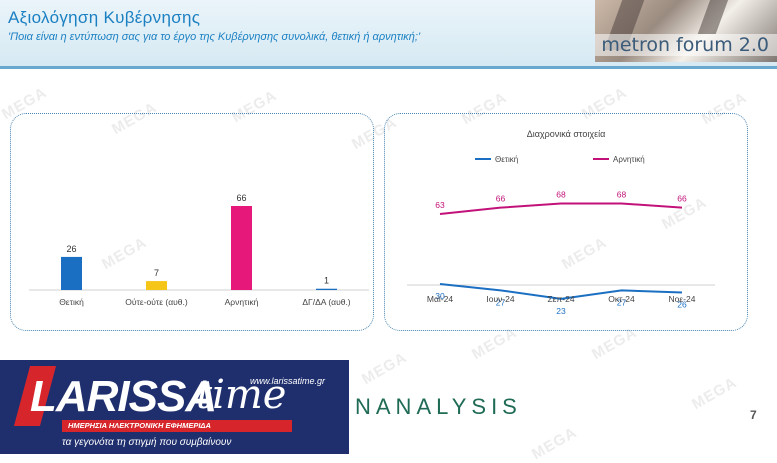  What do you see at coordinates (123, 396) in the screenshot?
I see `logo-main-text: LARISSA` at bounding box center [123, 396].